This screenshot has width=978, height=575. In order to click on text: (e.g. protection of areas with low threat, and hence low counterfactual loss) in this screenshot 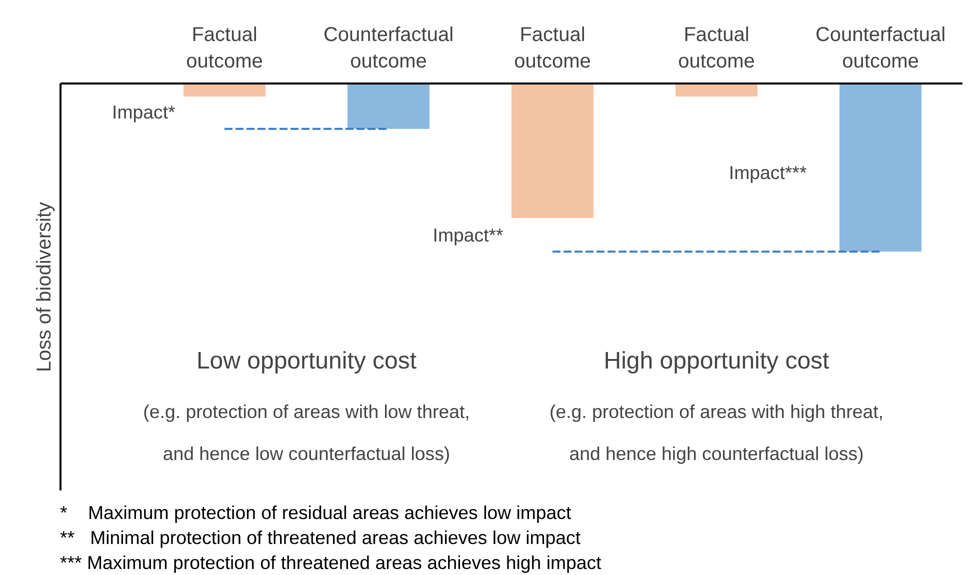, I will do `click(306, 432)`.